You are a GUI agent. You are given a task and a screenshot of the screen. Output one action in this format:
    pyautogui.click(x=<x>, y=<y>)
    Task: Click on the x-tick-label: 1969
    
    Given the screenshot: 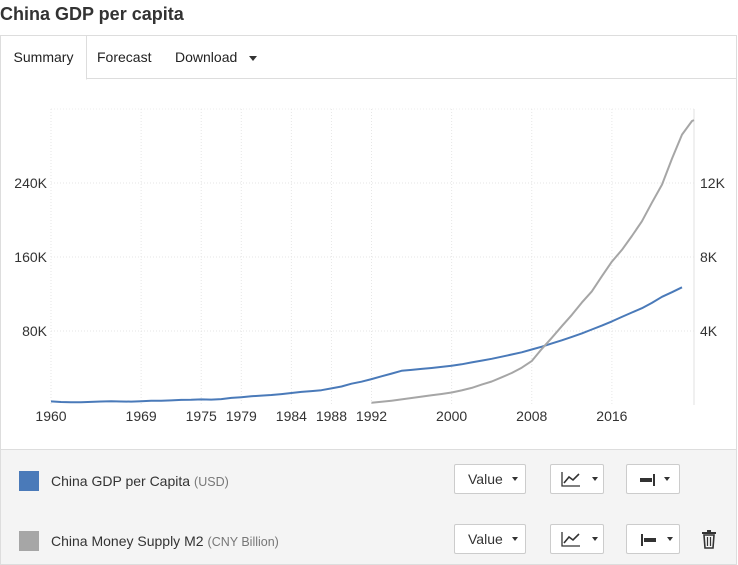 What is the action you would take?
    pyautogui.click(x=141, y=416)
    